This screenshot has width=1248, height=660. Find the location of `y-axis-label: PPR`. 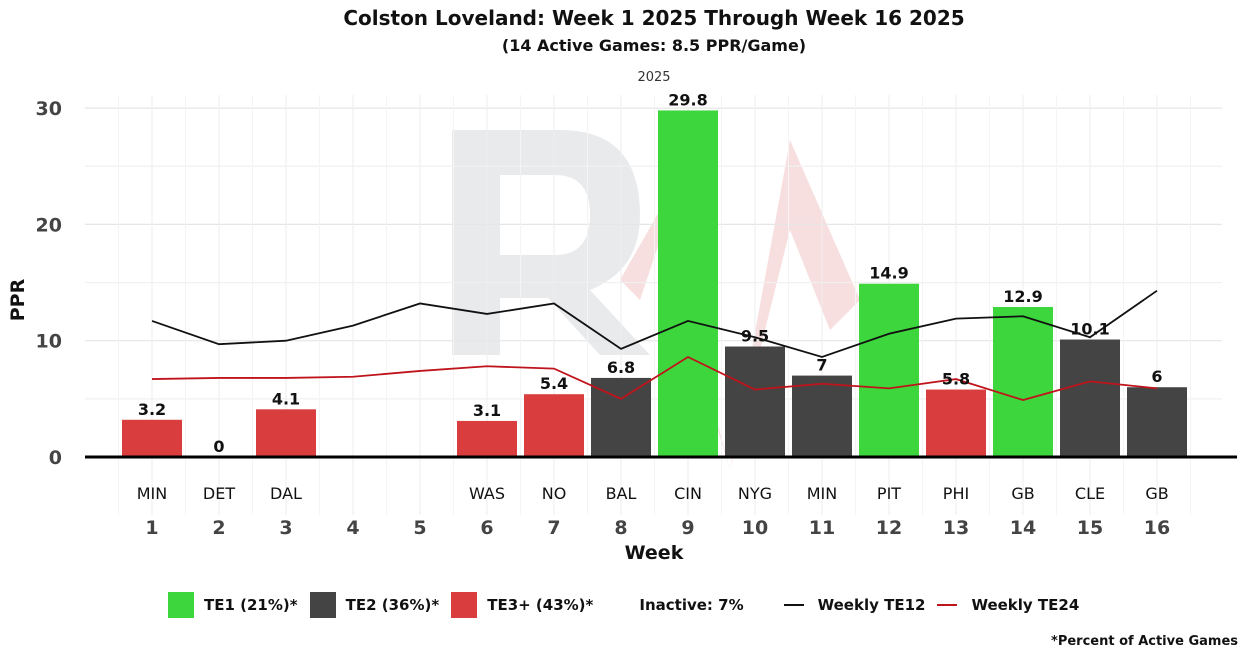

y-axis-label: PPR is located at coordinates (18, 299).